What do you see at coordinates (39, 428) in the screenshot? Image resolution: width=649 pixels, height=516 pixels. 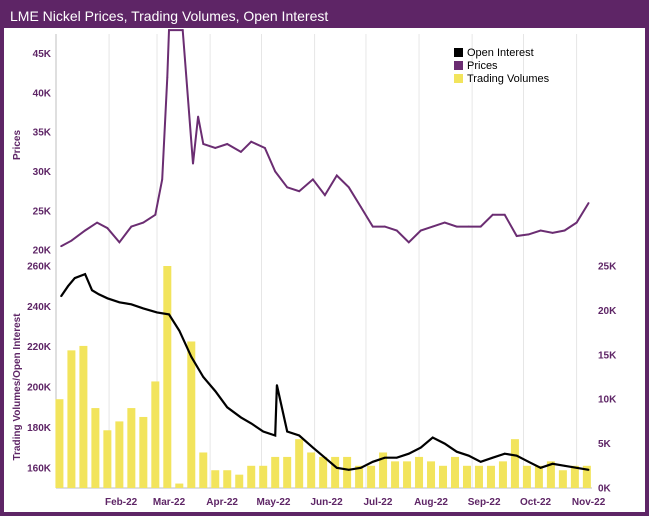 I see `open-interest-tick-label: 180K` at bounding box center [39, 428].